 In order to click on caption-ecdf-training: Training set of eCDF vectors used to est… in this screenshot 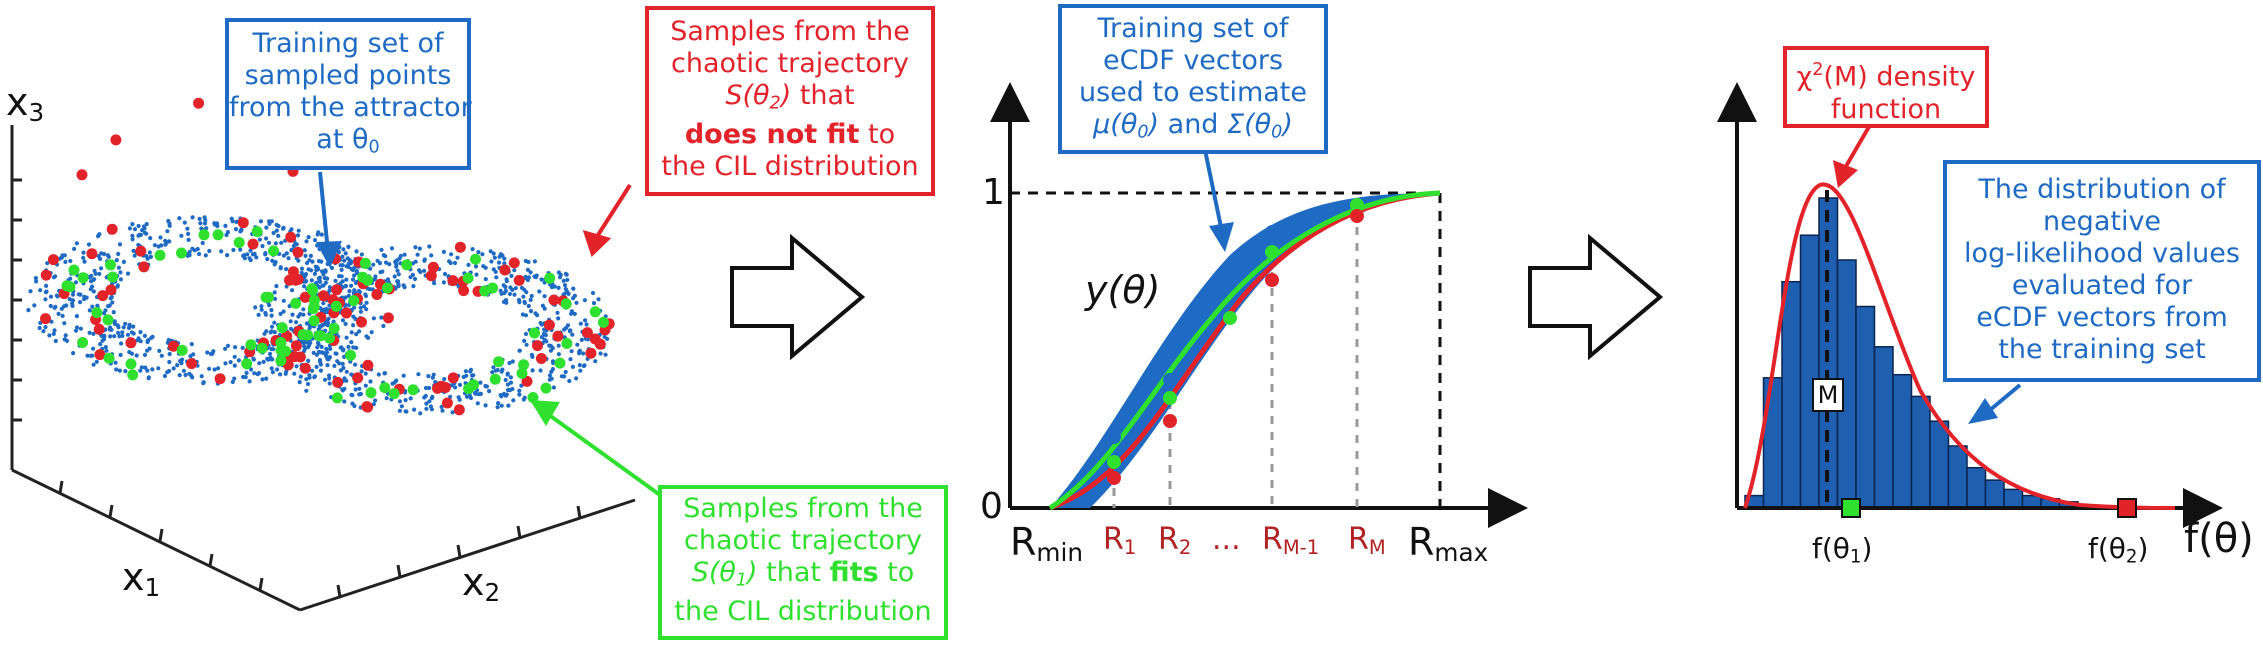, I will do `click(1193, 79)`.